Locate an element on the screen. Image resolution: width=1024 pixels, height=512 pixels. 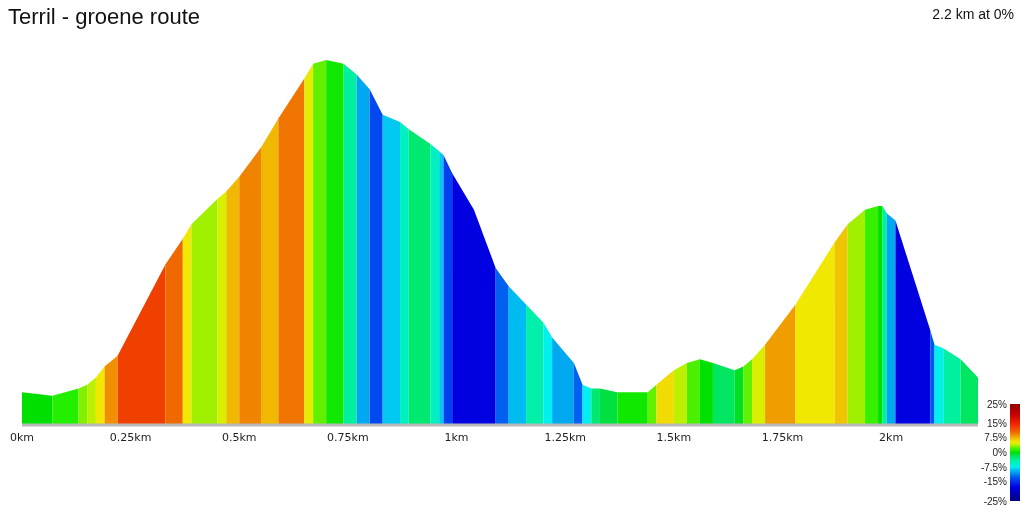
color-bar-label: -15% is located at coordinates (995, 482).